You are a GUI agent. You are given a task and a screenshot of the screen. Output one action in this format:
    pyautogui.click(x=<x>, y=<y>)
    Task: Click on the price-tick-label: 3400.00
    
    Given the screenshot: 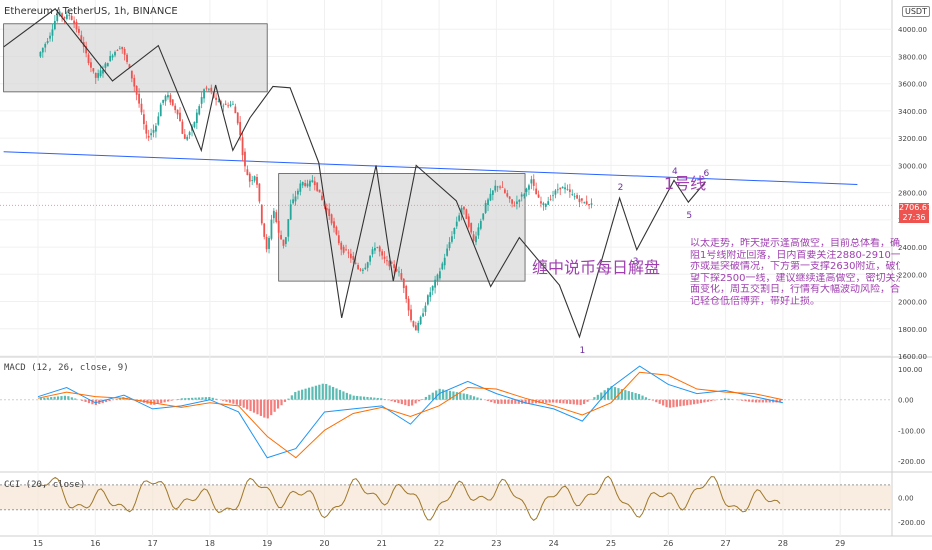 What is the action you would take?
    pyautogui.click(x=912, y=112)
    